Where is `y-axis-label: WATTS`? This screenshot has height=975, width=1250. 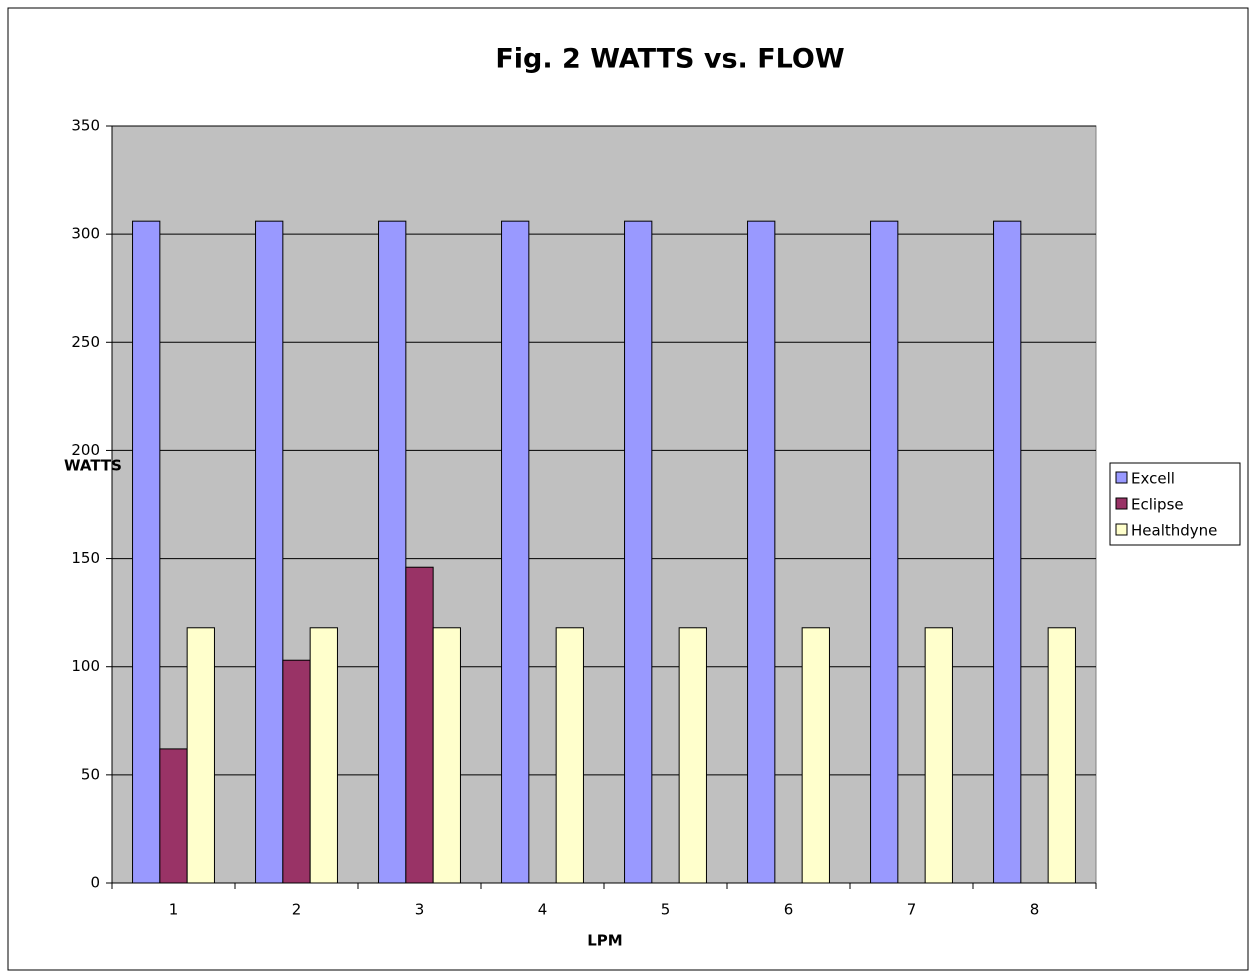
y-axis-label: WATTS is located at coordinates (93, 466).